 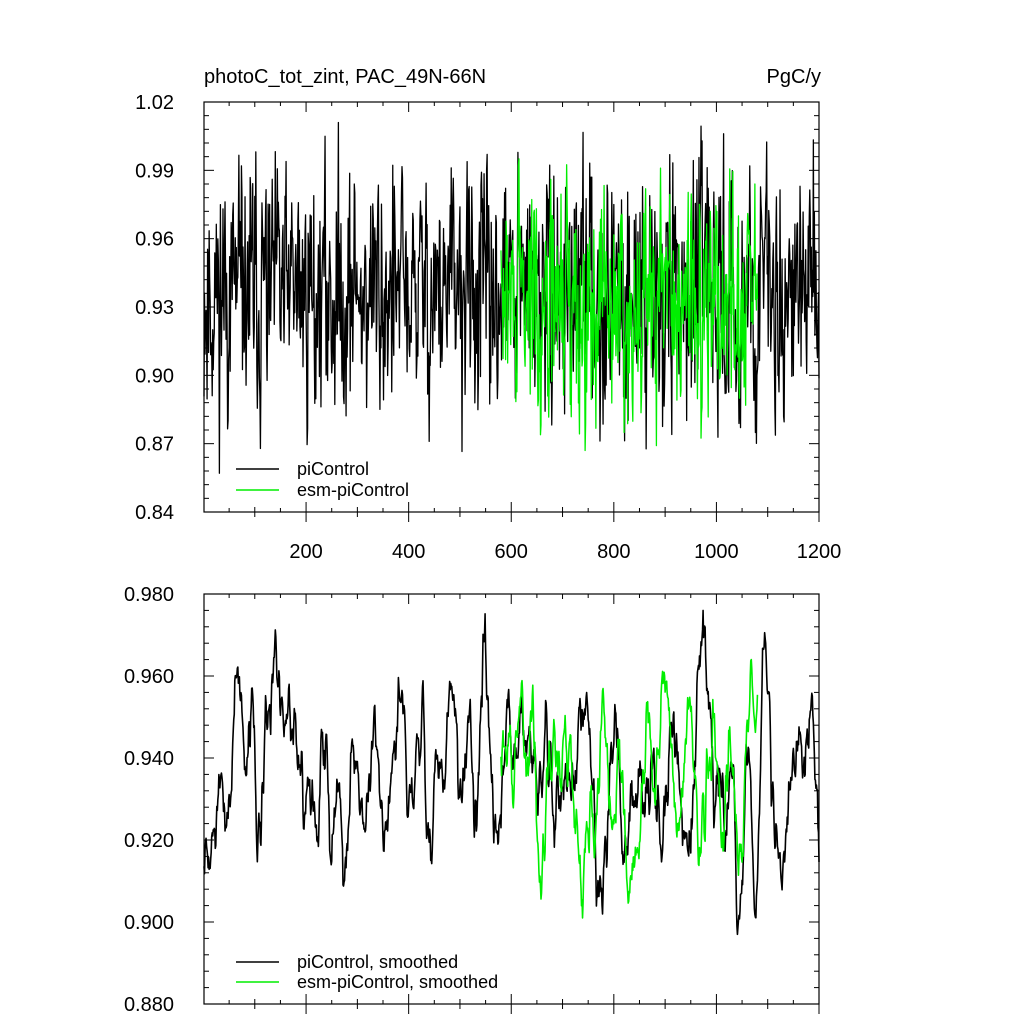 What do you see at coordinates (613, 552) in the screenshot?
I see `x-tick-label: 800` at bounding box center [613, 552].